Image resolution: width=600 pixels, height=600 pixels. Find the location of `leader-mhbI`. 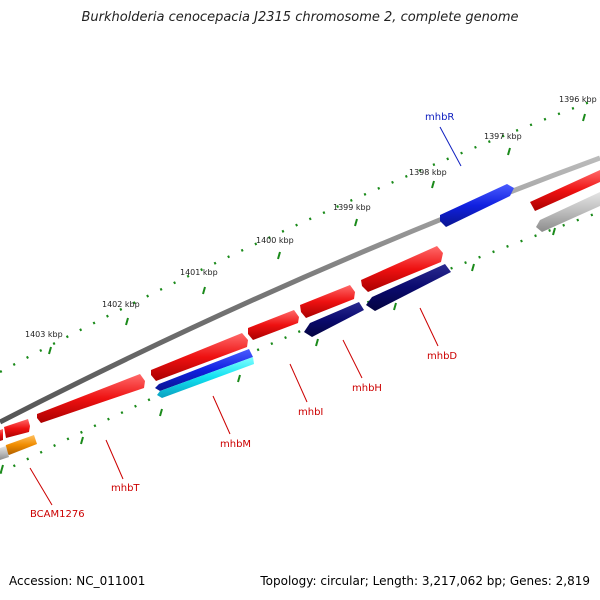

leader-mhbI is located at coordinates (298, 383).